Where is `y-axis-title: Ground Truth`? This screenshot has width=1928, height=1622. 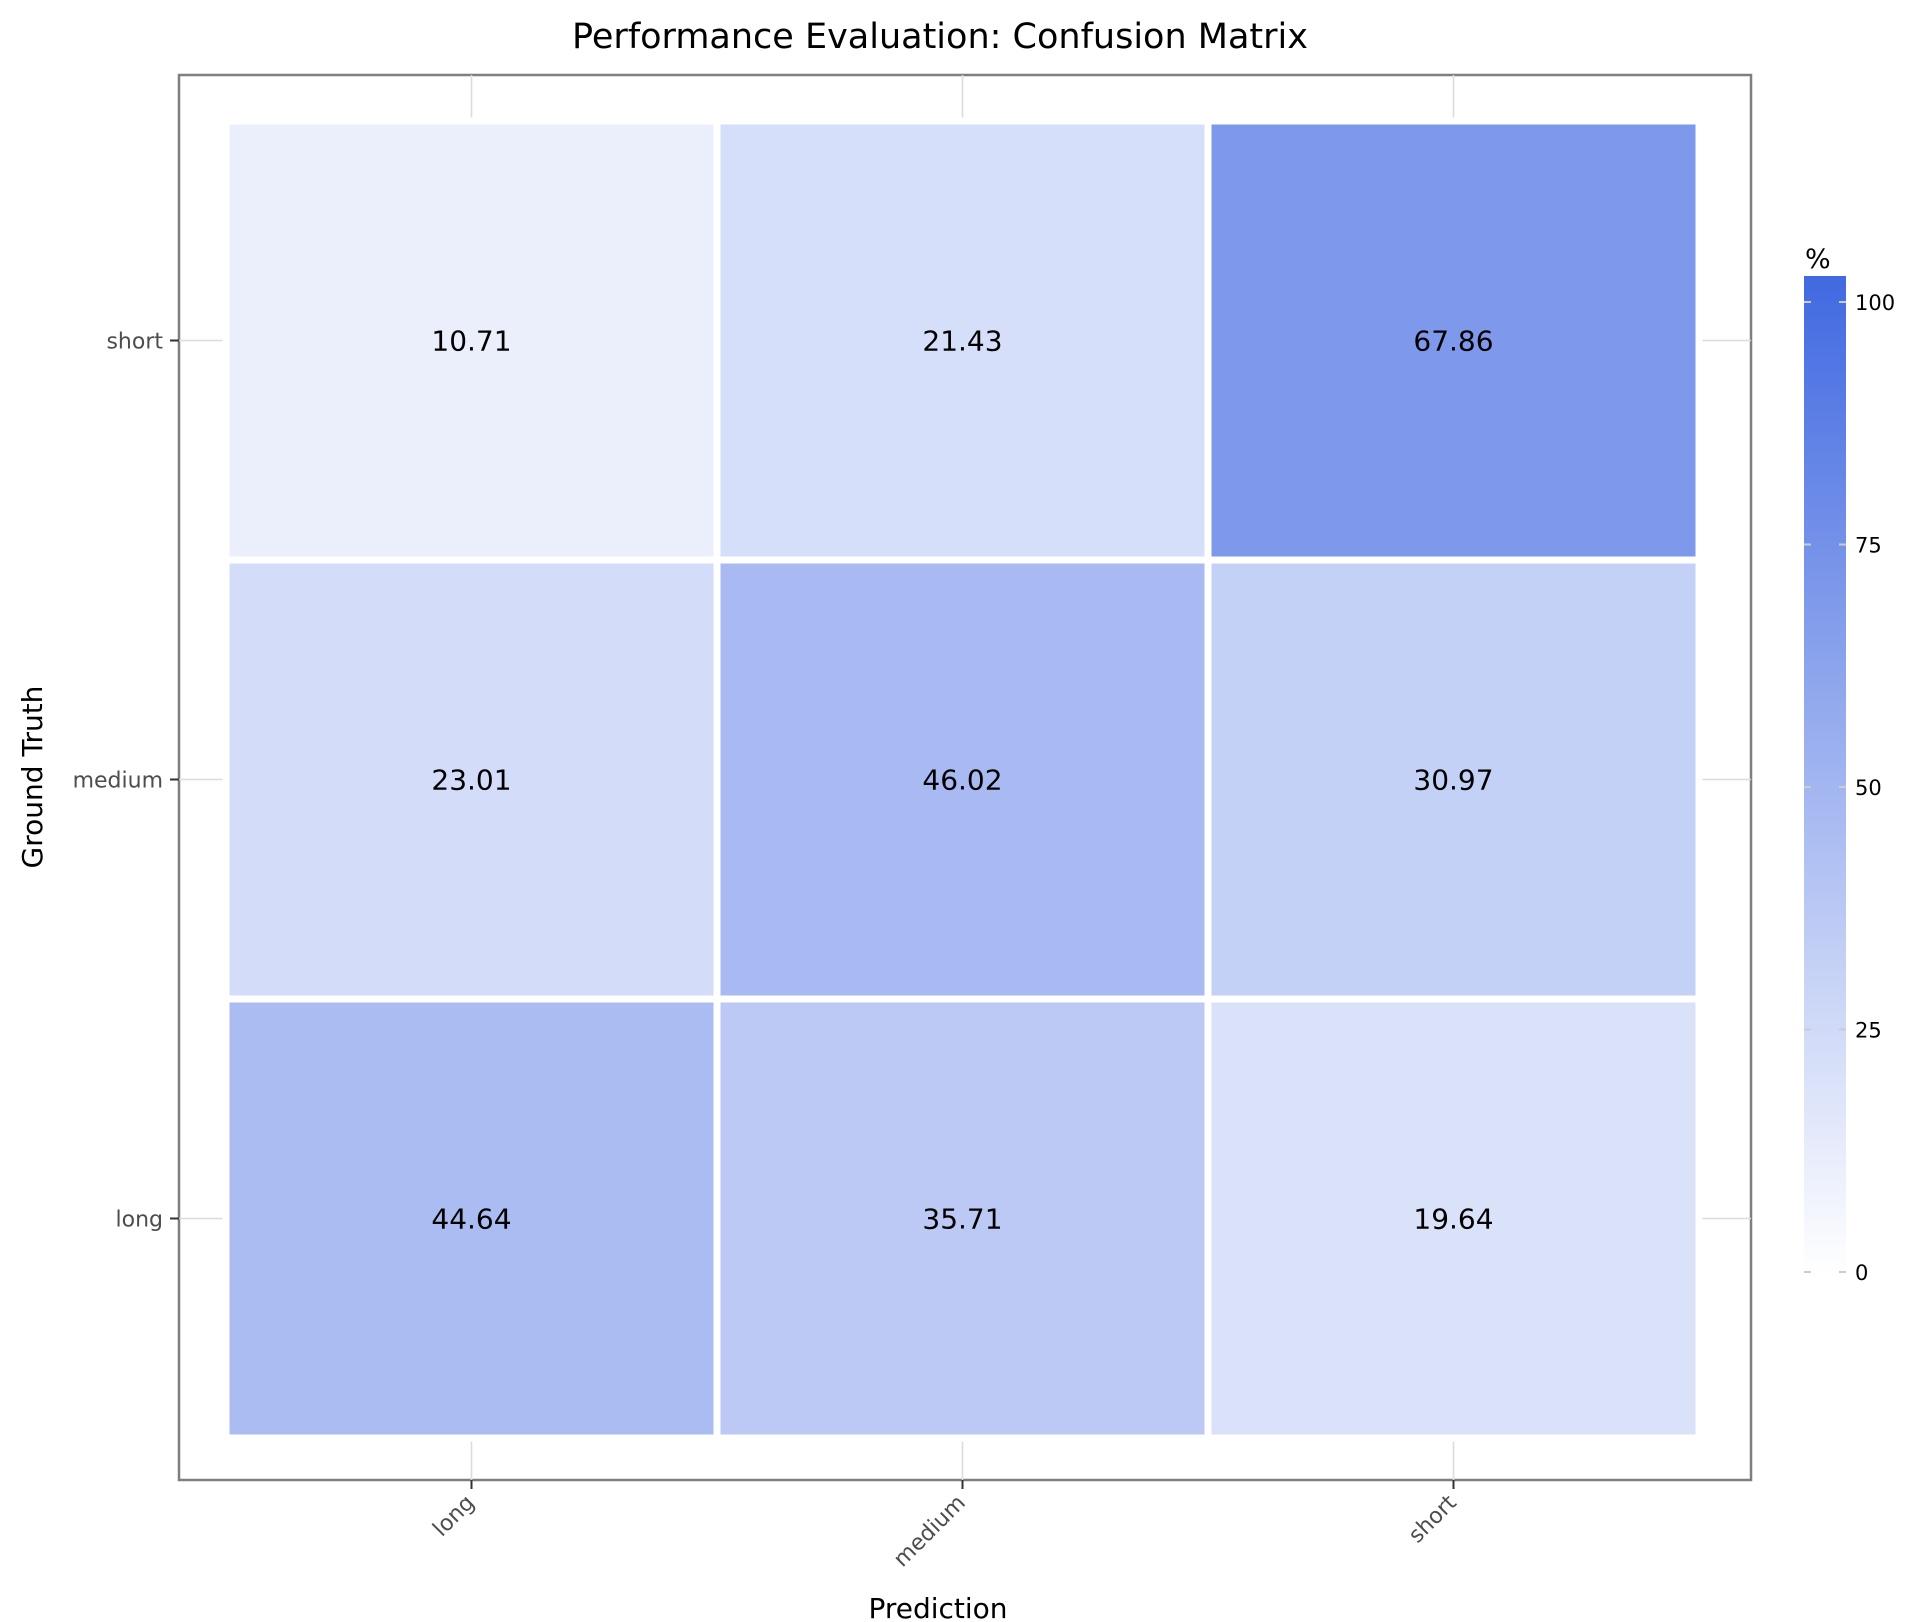 y-axis-title: Ground Truth is located at coordinates (32, 777).